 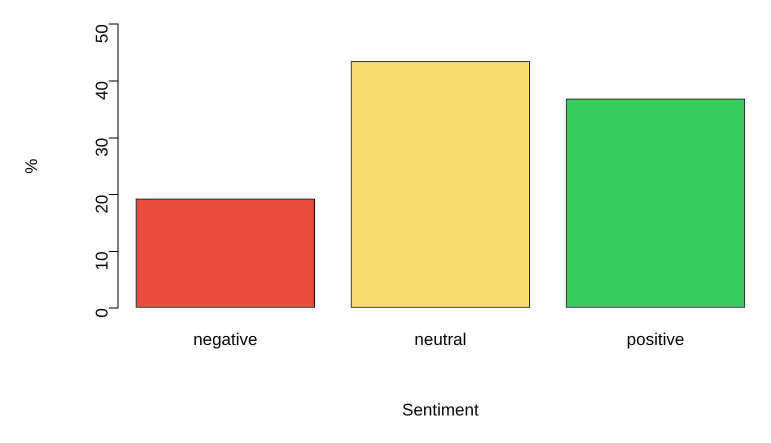 I want to click on y-tick-label: 0, so click(x=102, y=313).